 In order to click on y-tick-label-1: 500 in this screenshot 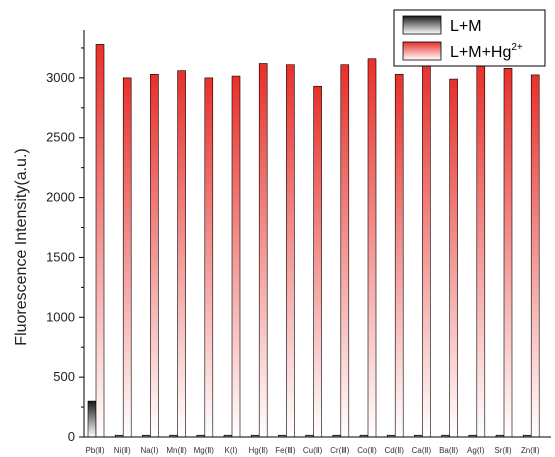, I will do `click(64, 376)`.